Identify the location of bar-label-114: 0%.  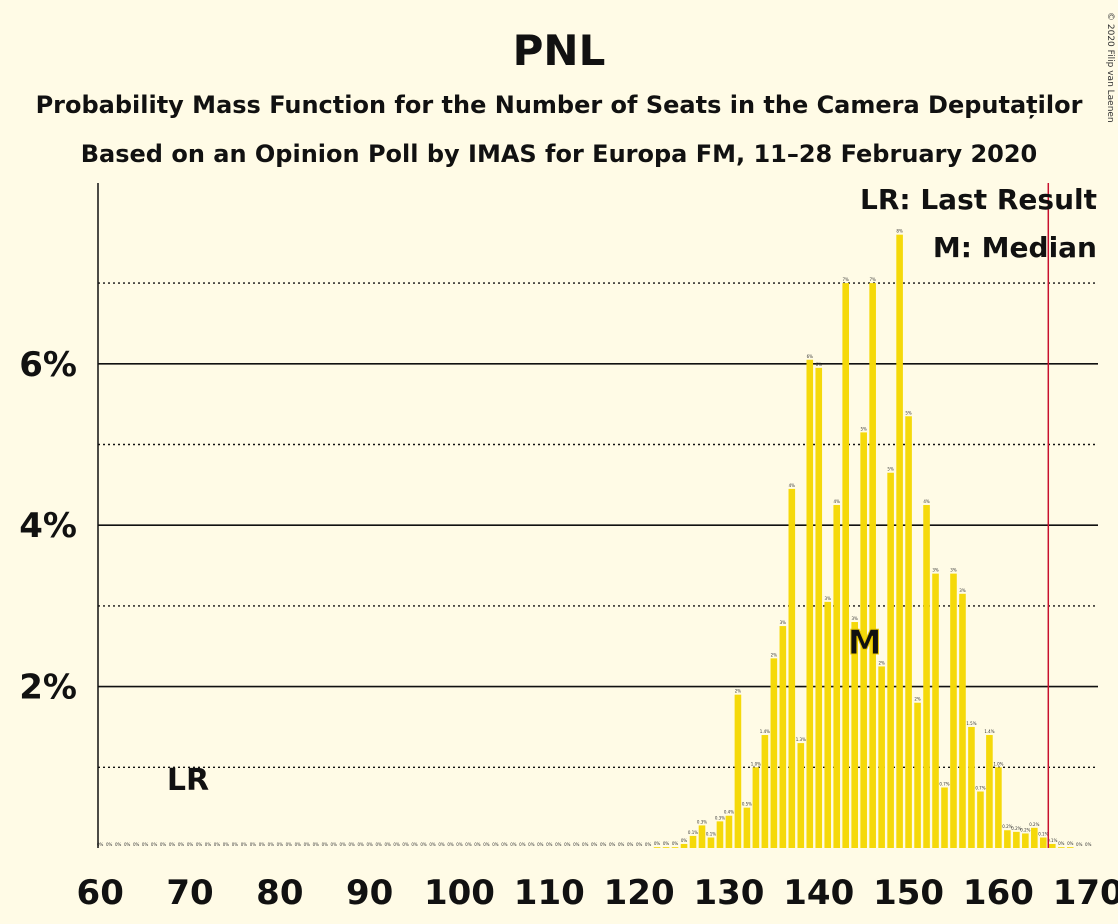
(585, 844).